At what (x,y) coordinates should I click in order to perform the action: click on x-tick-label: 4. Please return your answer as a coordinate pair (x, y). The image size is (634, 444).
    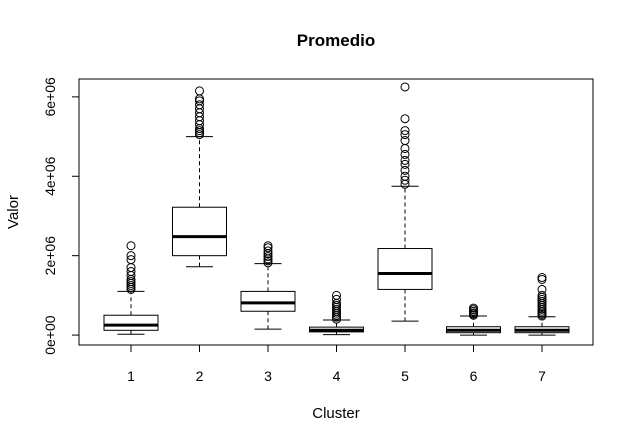
    Looking at the image, I should click on (337, 376).